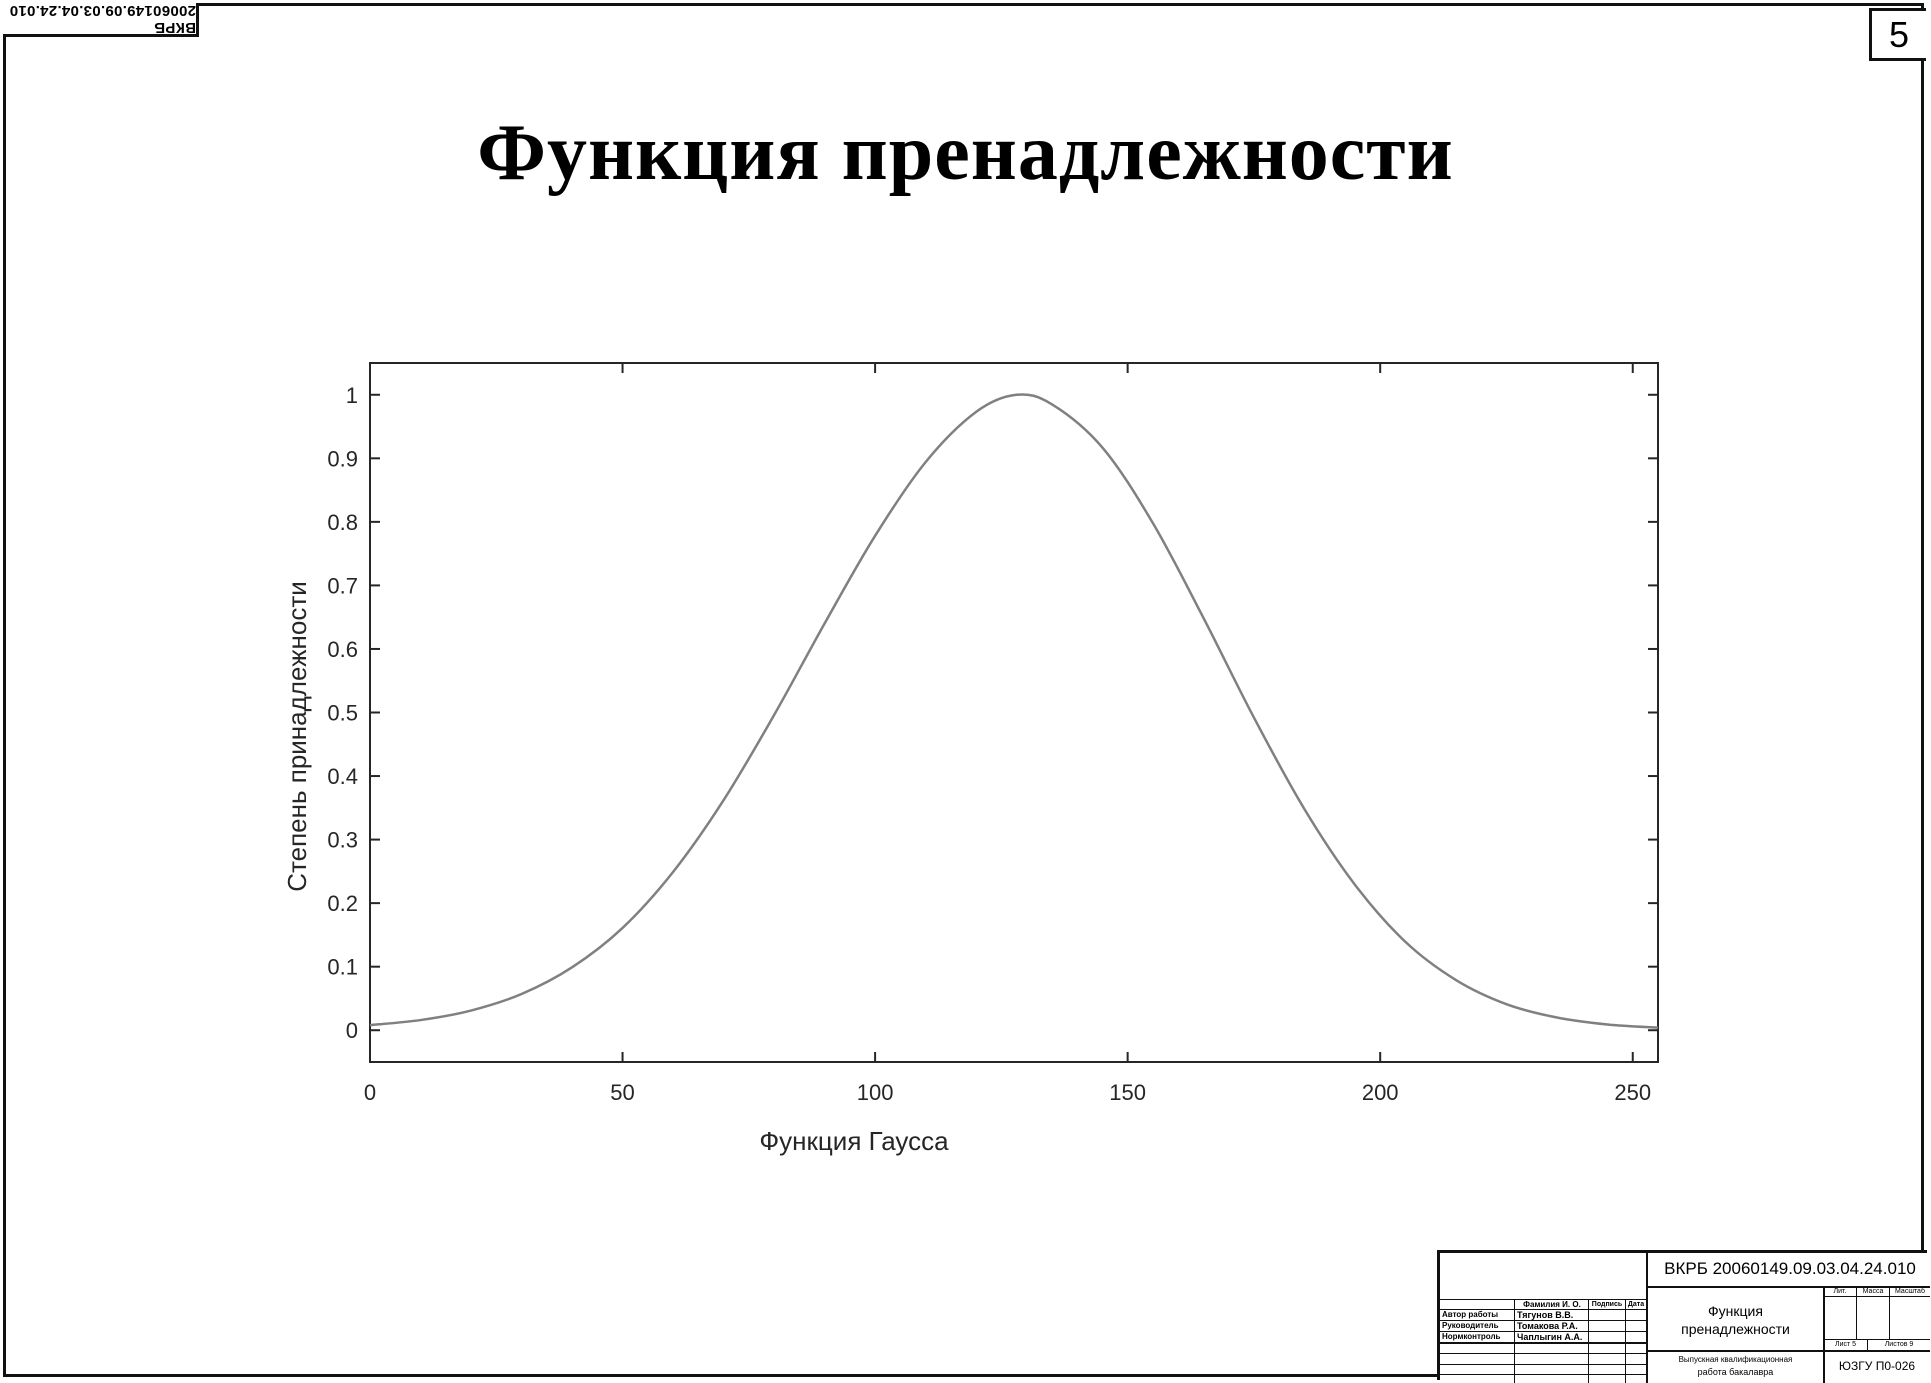 Image resolution: width=1931 pixels, height=1383 pixels. What do you see at coordinates (342, 967) in the screenshot?
I see `y-tick-label: 0.1` at bounding box center [342, 967].